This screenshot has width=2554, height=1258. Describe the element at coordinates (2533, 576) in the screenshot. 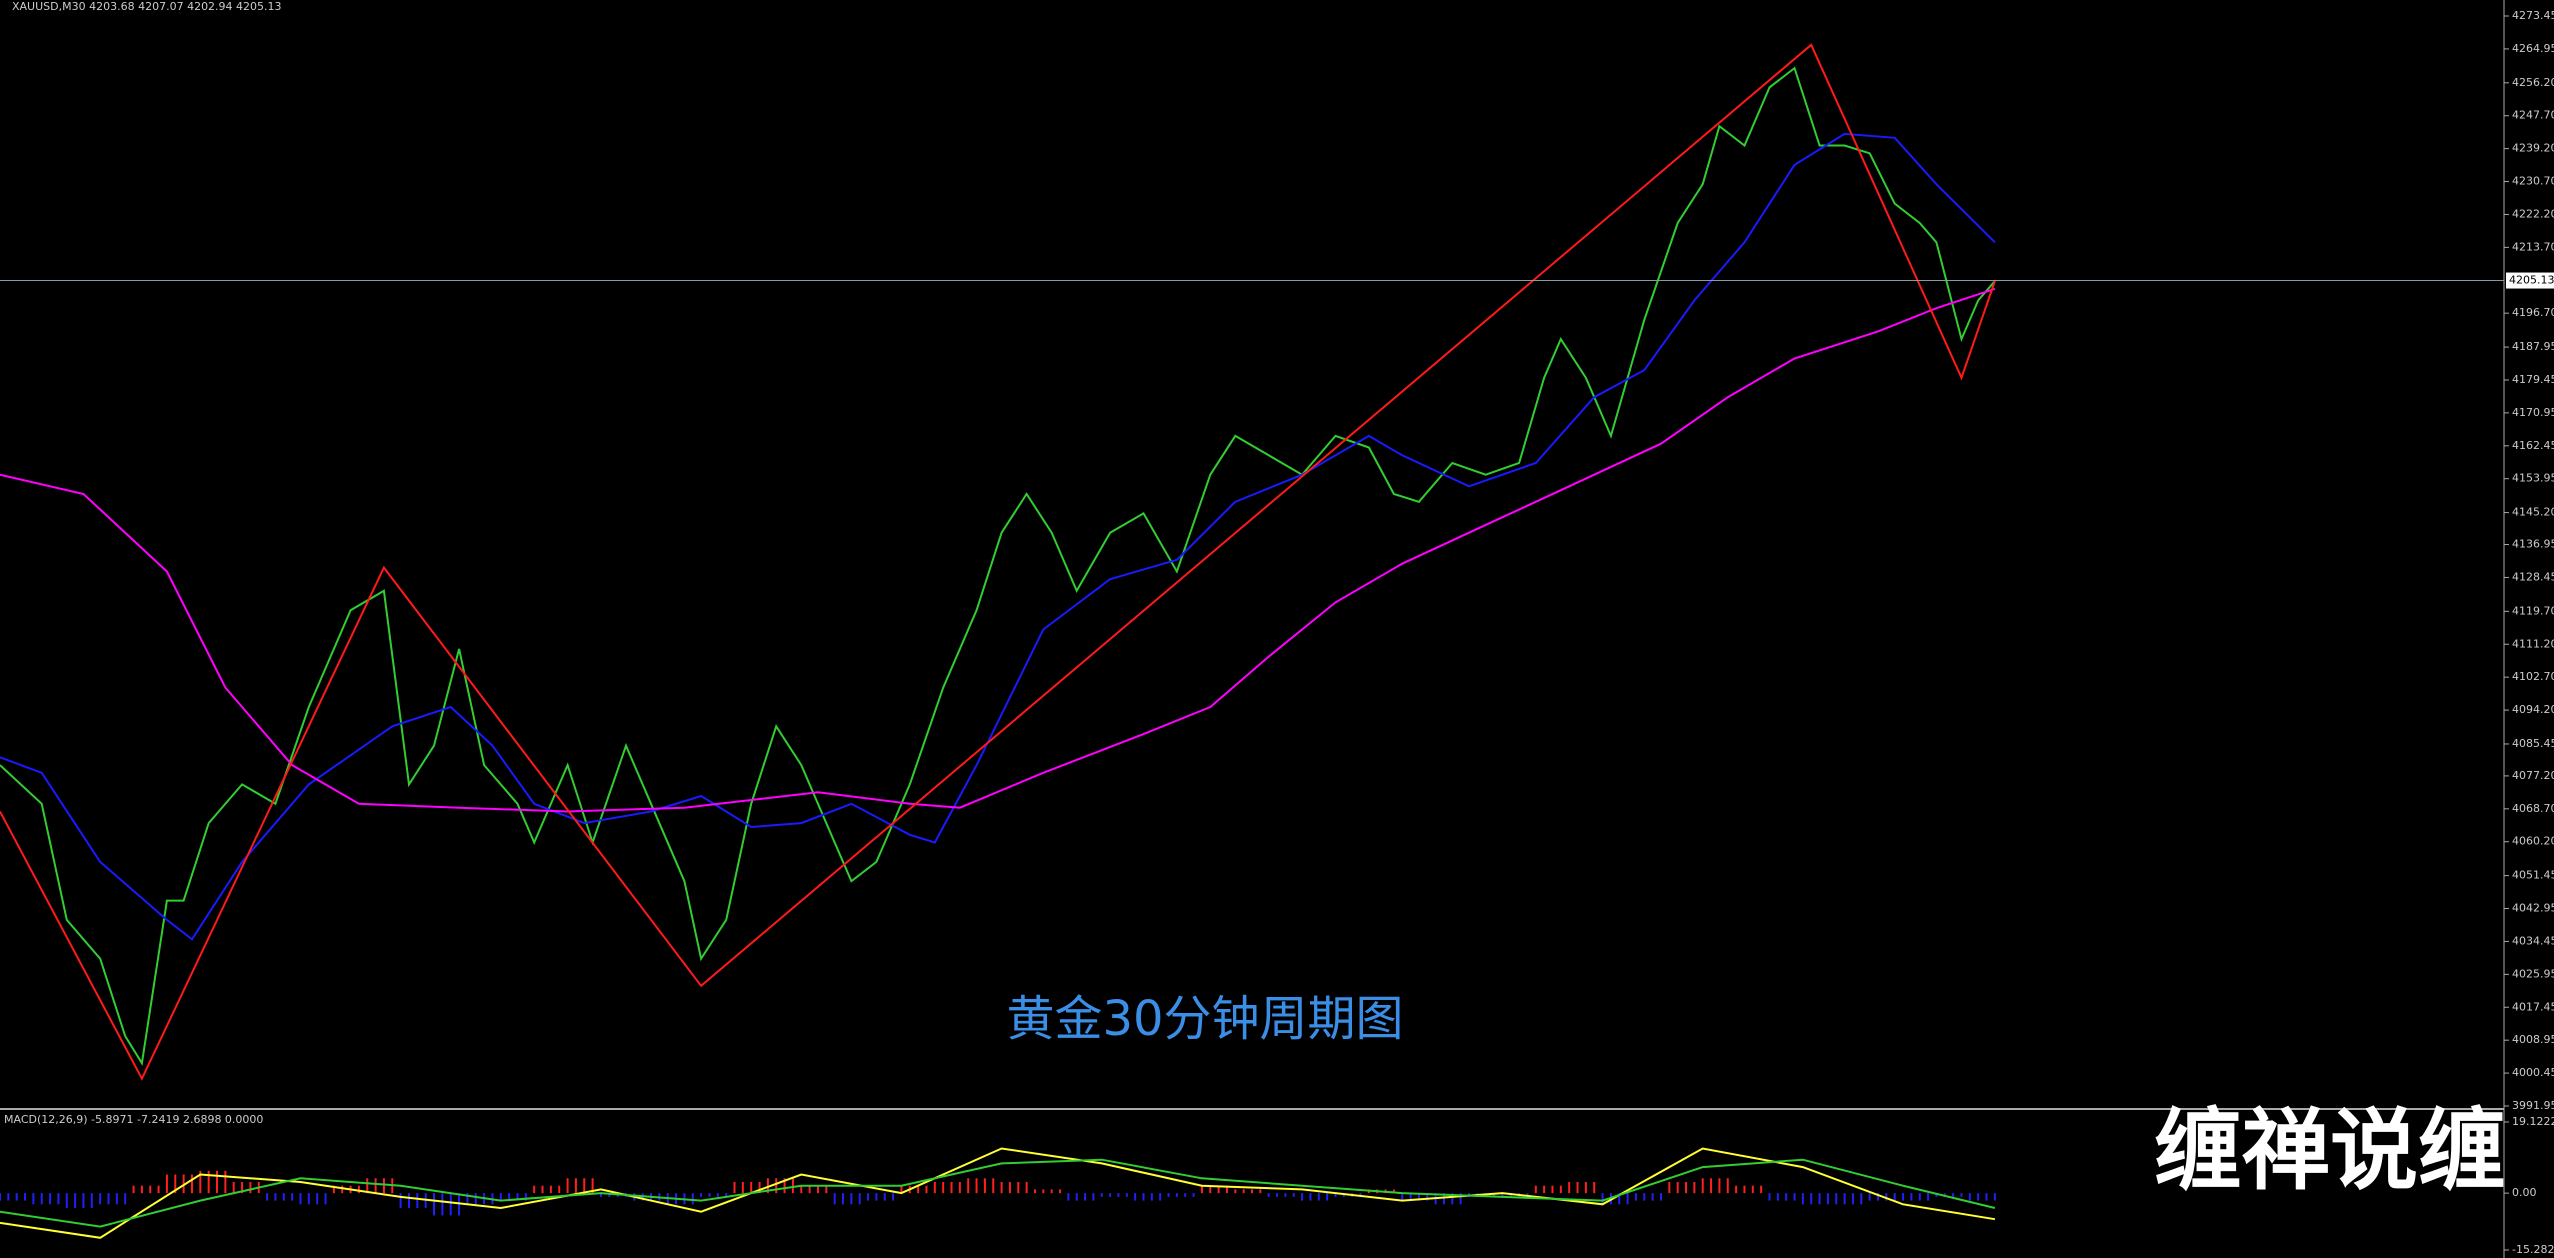

I see `y-tick-label: 4128.45` at that location.